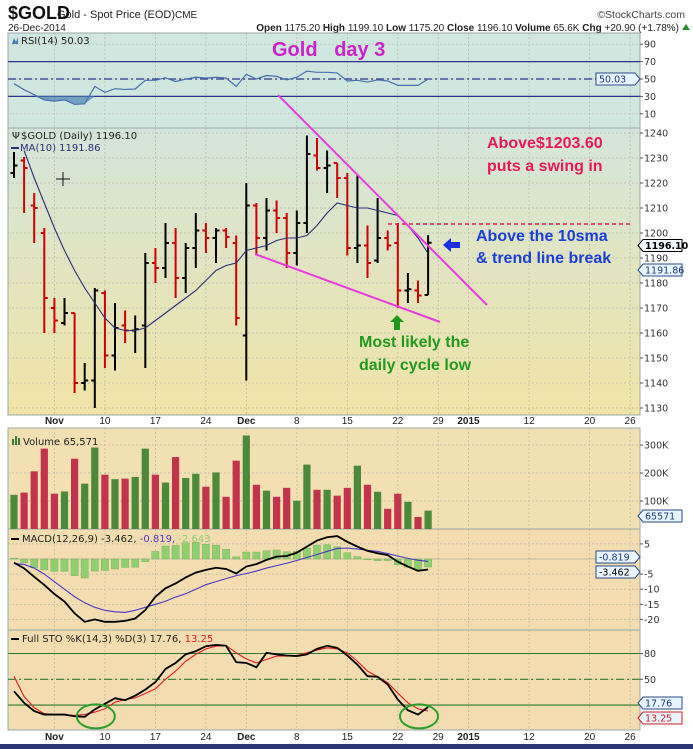 The image size is (693, 749). I want to click on y-tick-label: 50, so click(650, 80).